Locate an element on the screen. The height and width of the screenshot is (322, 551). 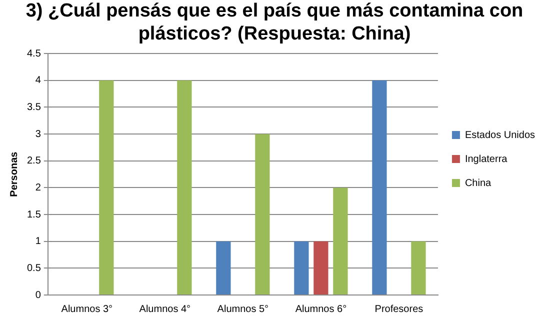
y-tick-label: 0.5 is located at coordinates (34, 268).